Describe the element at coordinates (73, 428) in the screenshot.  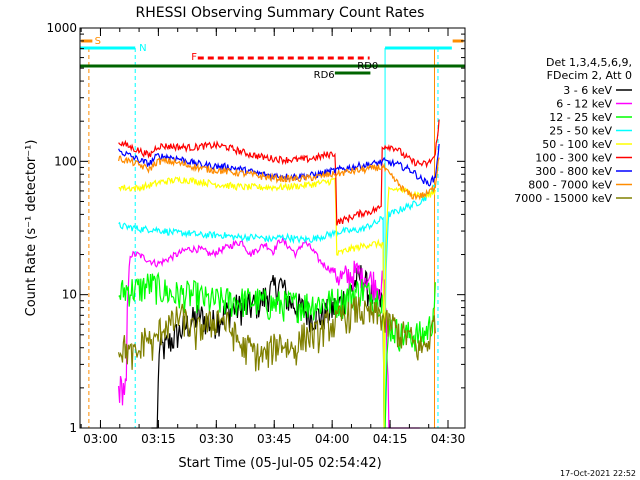
I see `y-tick-label: 1` at that location.